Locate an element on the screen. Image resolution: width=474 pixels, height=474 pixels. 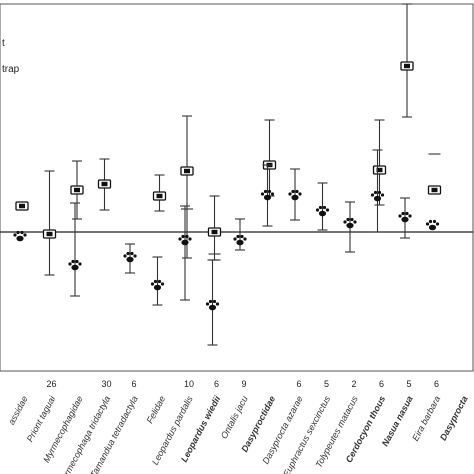
camera-point-7-errorbar is located at coordinates (269, 158).